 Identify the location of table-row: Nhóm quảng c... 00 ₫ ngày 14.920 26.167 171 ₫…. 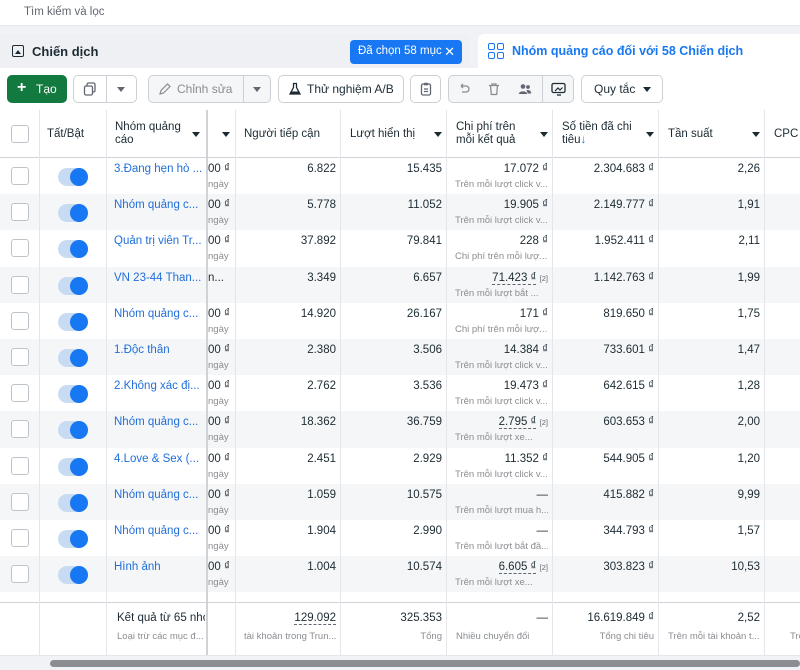
(400, 321).